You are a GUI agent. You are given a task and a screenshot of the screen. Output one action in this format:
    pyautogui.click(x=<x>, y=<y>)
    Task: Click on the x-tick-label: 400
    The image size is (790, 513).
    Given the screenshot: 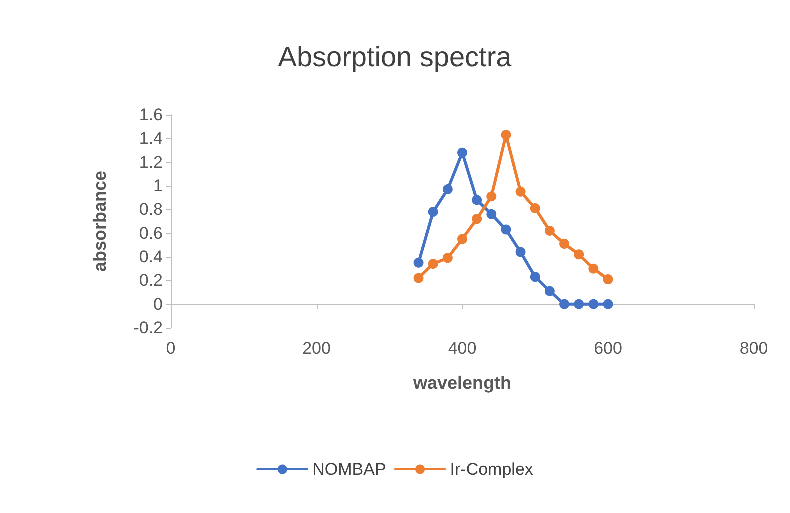 What is the action you would take?
    pyautogui.click(x=462, y=348)
    